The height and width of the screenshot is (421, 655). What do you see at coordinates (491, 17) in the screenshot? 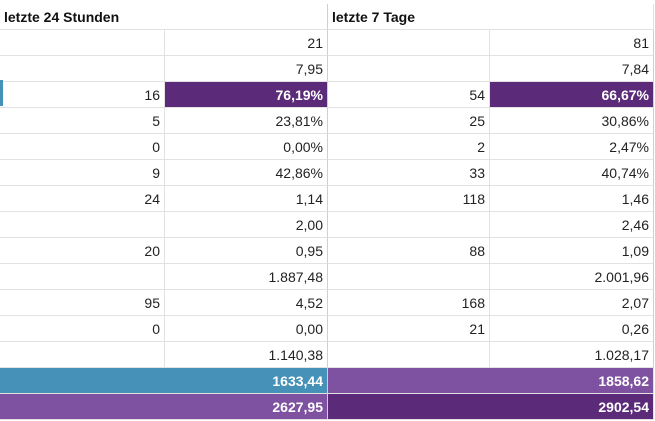
I see `header-7d: letzte 7 Tage` at bounding box center [491, 17].